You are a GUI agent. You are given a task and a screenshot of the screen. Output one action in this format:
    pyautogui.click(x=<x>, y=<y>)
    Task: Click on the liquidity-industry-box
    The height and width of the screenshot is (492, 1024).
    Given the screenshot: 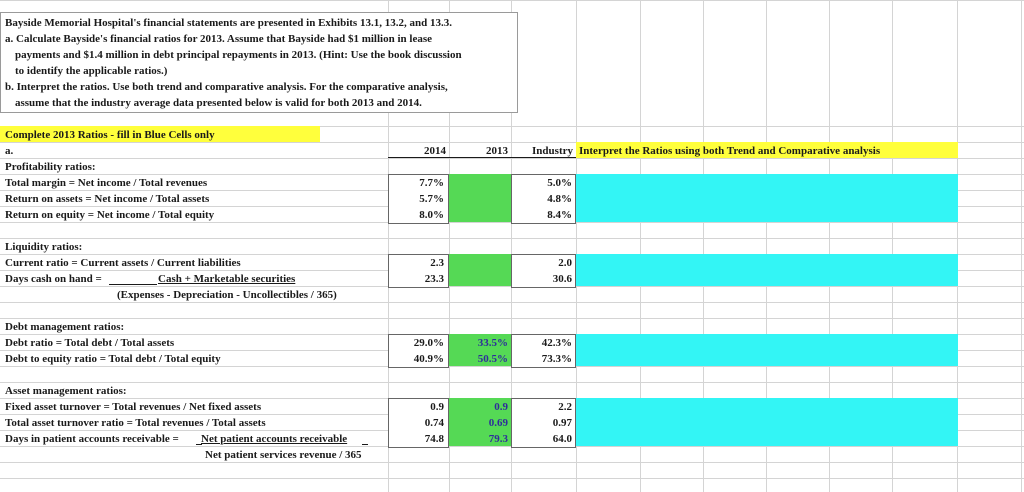 What is the action you would take?
    pyautogui.click(x=543, y=271)
    